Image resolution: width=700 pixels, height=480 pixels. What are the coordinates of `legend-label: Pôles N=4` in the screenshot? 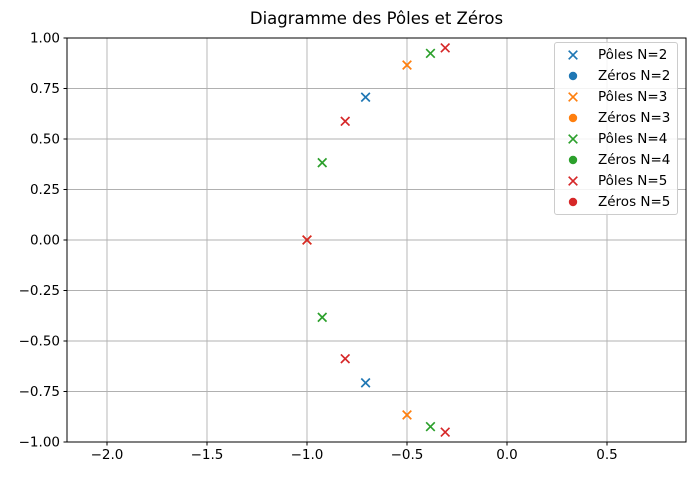 It's located at (633, 139).